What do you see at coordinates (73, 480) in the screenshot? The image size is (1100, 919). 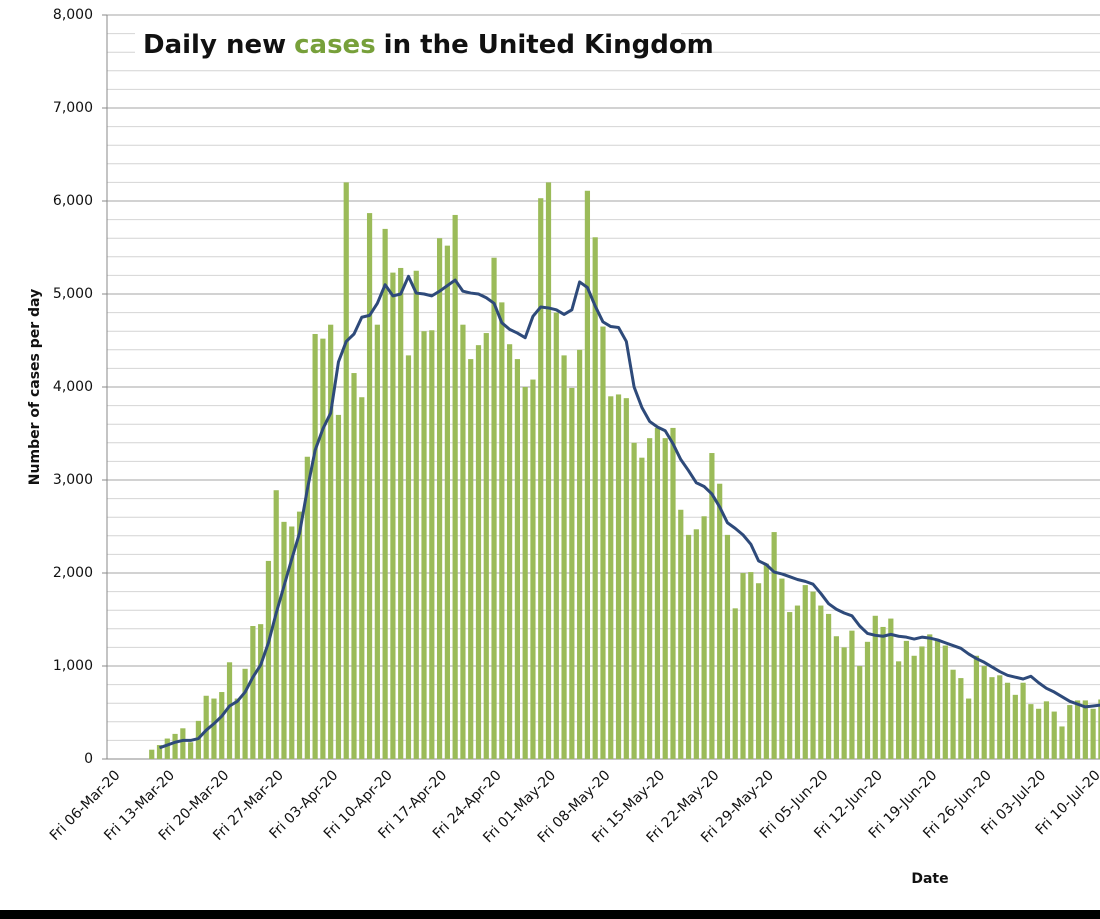 I see `y-tick-label: 3,000` at bounding box center [73, 480].